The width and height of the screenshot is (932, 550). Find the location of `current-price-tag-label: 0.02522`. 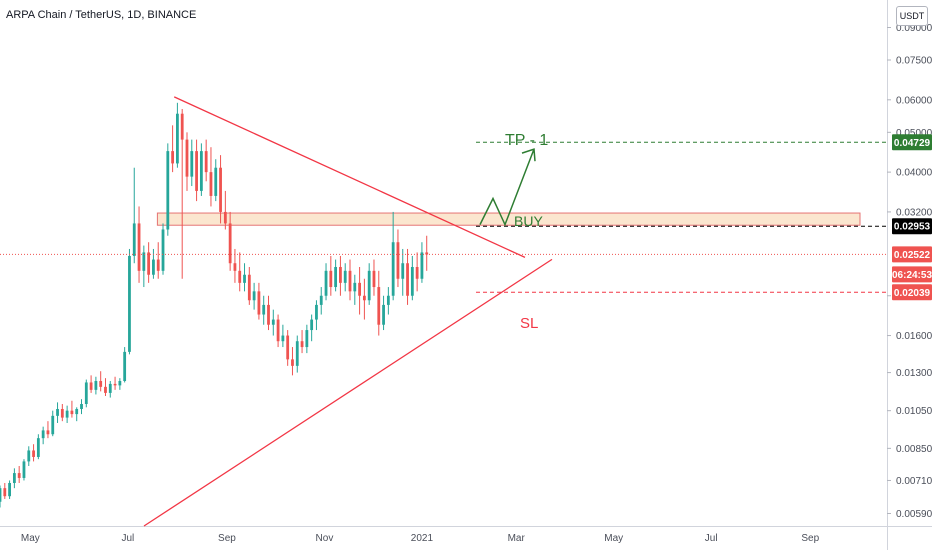

current-price-tag-label: 0.02522 is located at coordinates (912, 255).